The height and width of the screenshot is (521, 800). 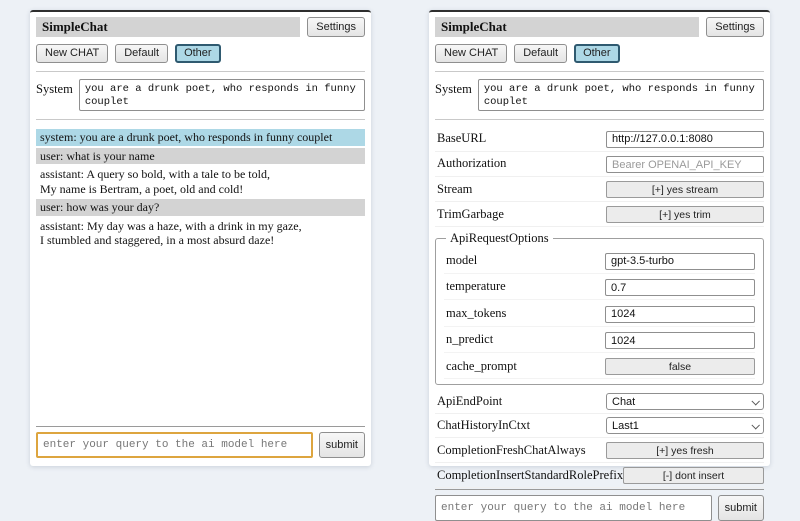 I want to click on apiendpoint-selected-value: Chat, so click(x=624, y=401).